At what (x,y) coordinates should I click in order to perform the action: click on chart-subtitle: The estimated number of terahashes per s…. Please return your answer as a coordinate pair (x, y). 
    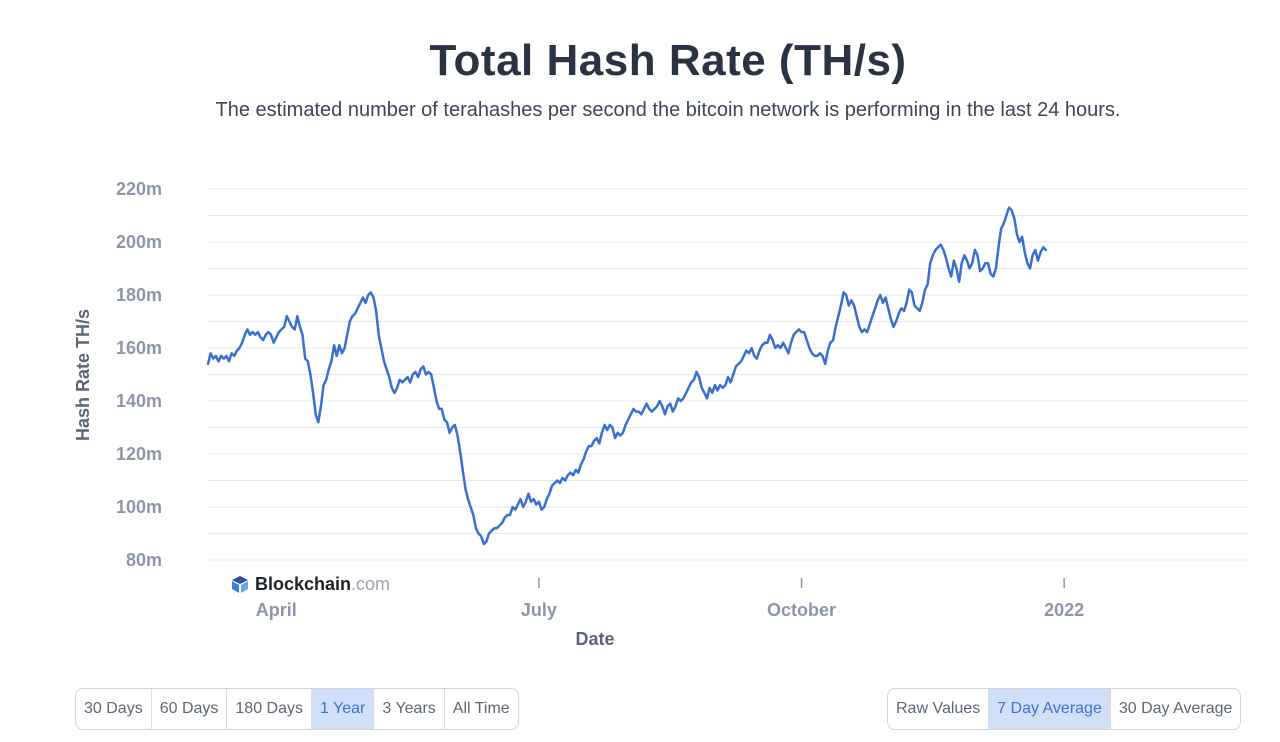
    Looking at the image, I should click on (668, 110).